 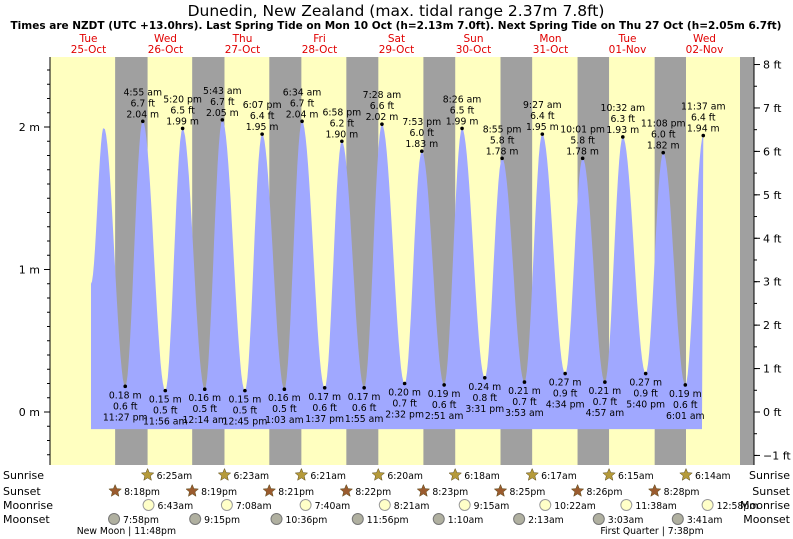 I want to click on moonrise-time: 12:58pm, so click(x=738, y=506).